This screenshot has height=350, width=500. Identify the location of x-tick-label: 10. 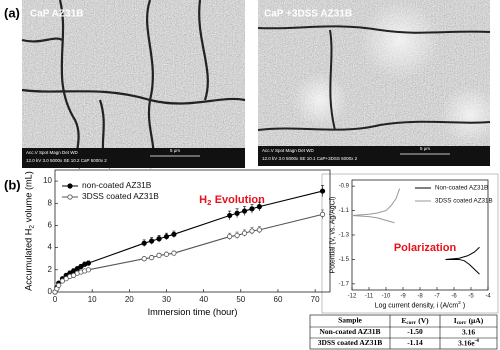
(92, 299).